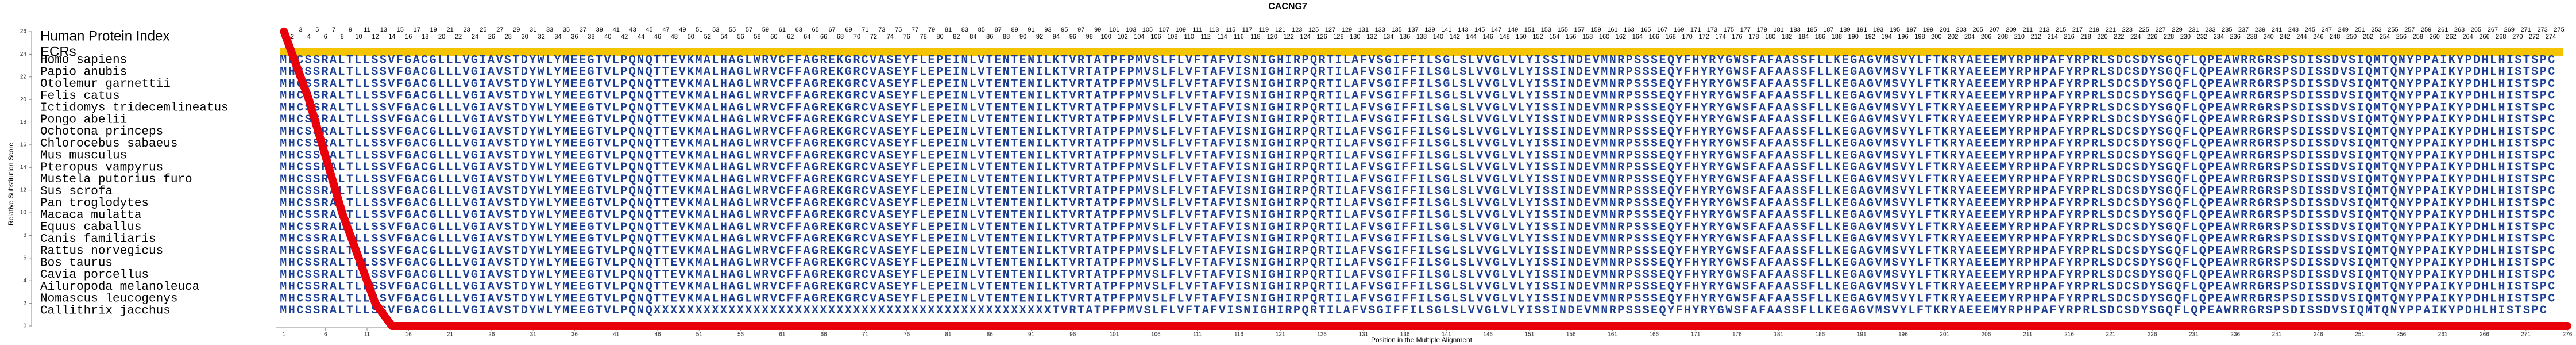 The width and height of the screenshot is (2576, 345). I want to click on index-number: 3, so click(300, 29).